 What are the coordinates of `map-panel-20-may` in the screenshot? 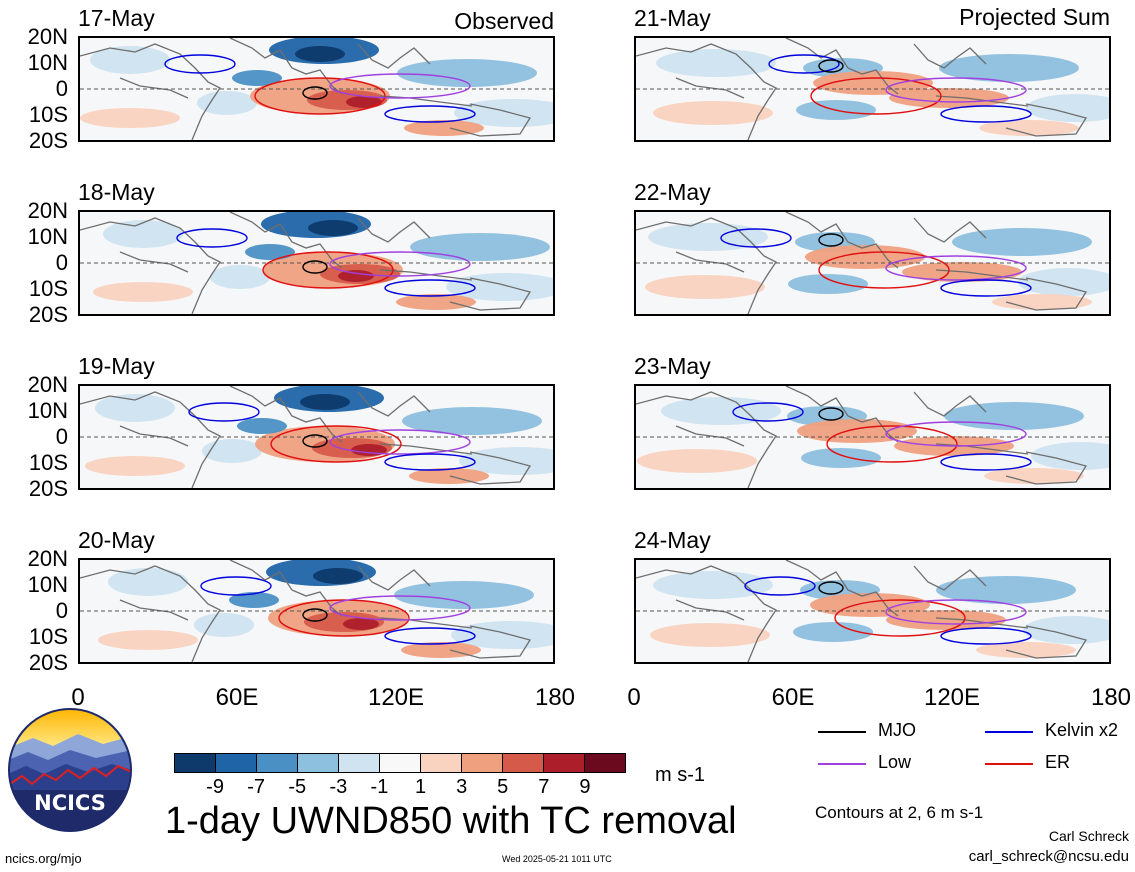 It's located at (316, 611).